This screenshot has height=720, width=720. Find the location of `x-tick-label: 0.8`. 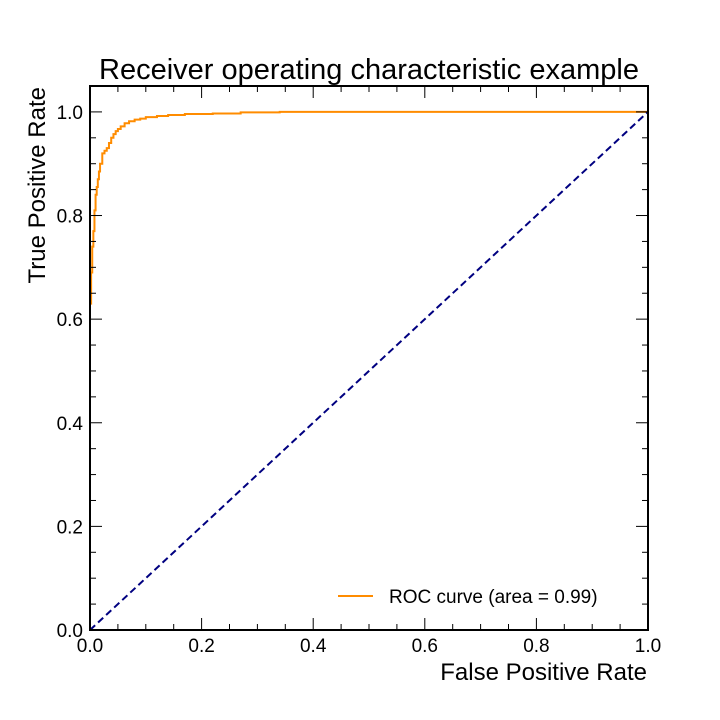

x-tick-label: 0.8 is located at coordinates (536, 646).